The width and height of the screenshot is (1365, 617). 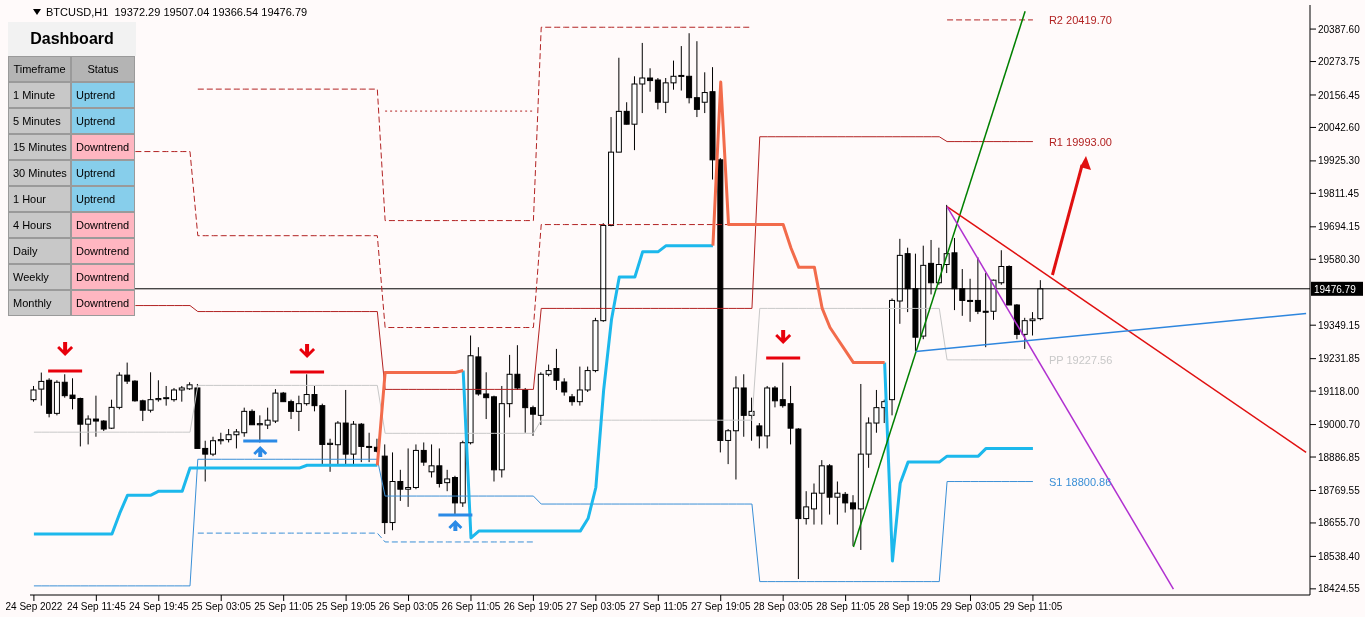 What do you see at coordinates (1339, 161) in the screenshot?
I see `y-tick-label: 19925.30` at bounding box center [1339, 161].